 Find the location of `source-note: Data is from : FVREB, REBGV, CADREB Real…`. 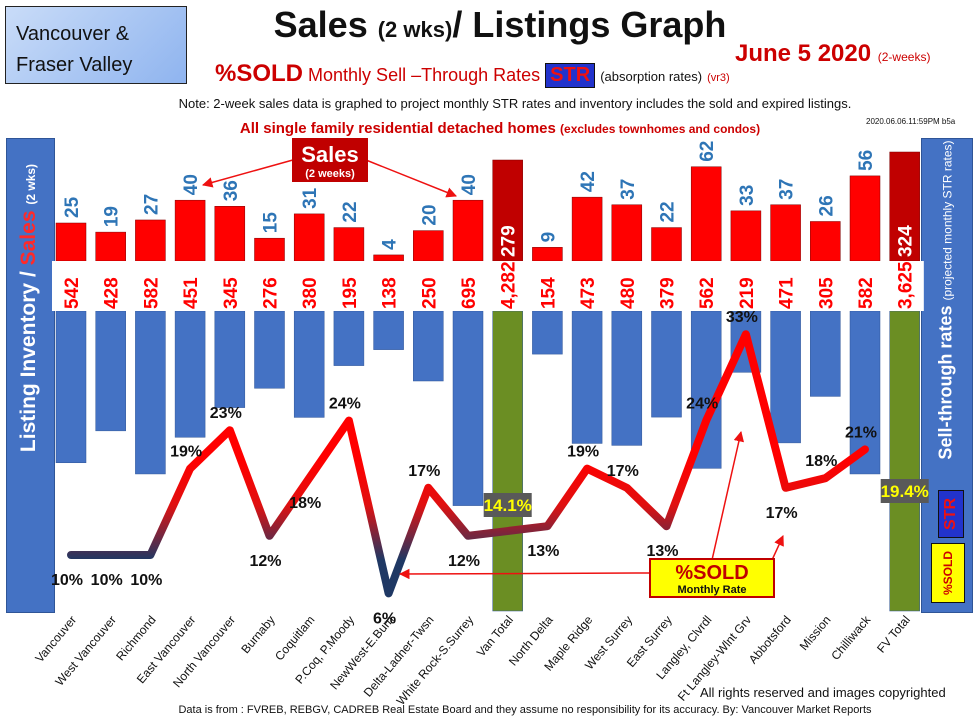

source-note: Data is from : FVREB, REBGV, CADREB Real… is located at coordinates (525, 710).